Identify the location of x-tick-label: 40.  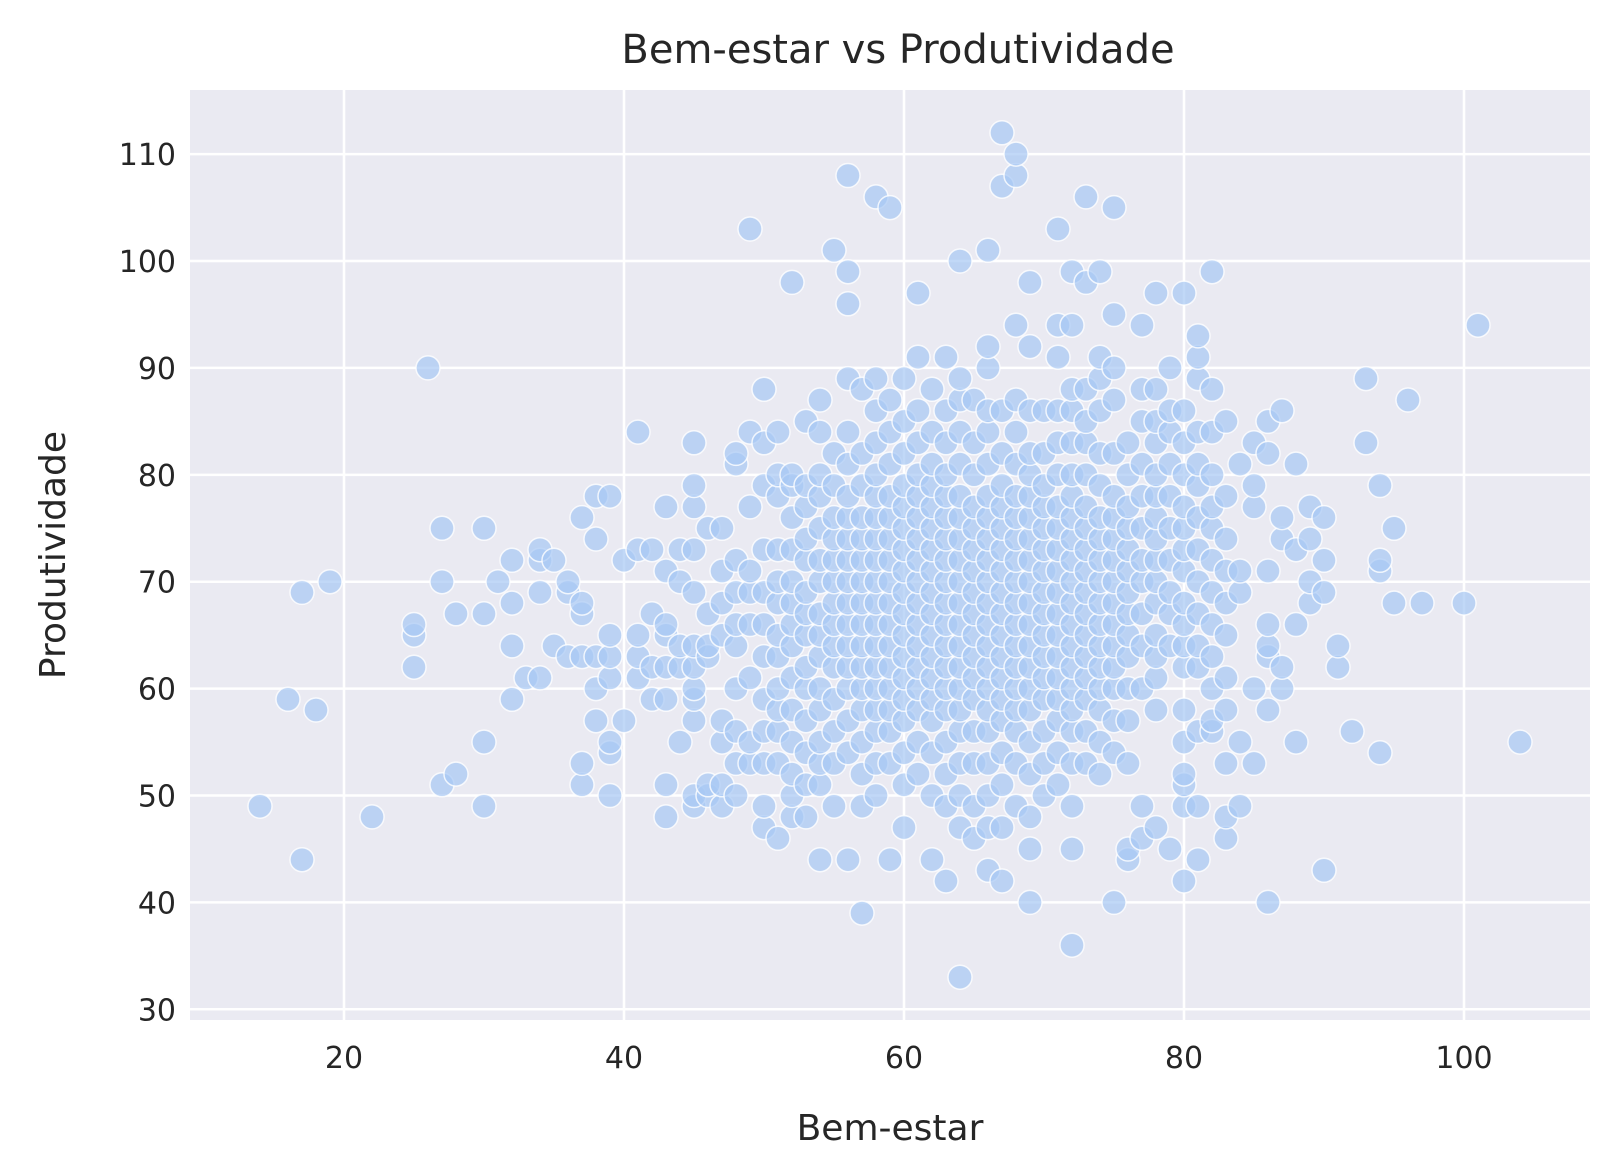
(624, 1058).